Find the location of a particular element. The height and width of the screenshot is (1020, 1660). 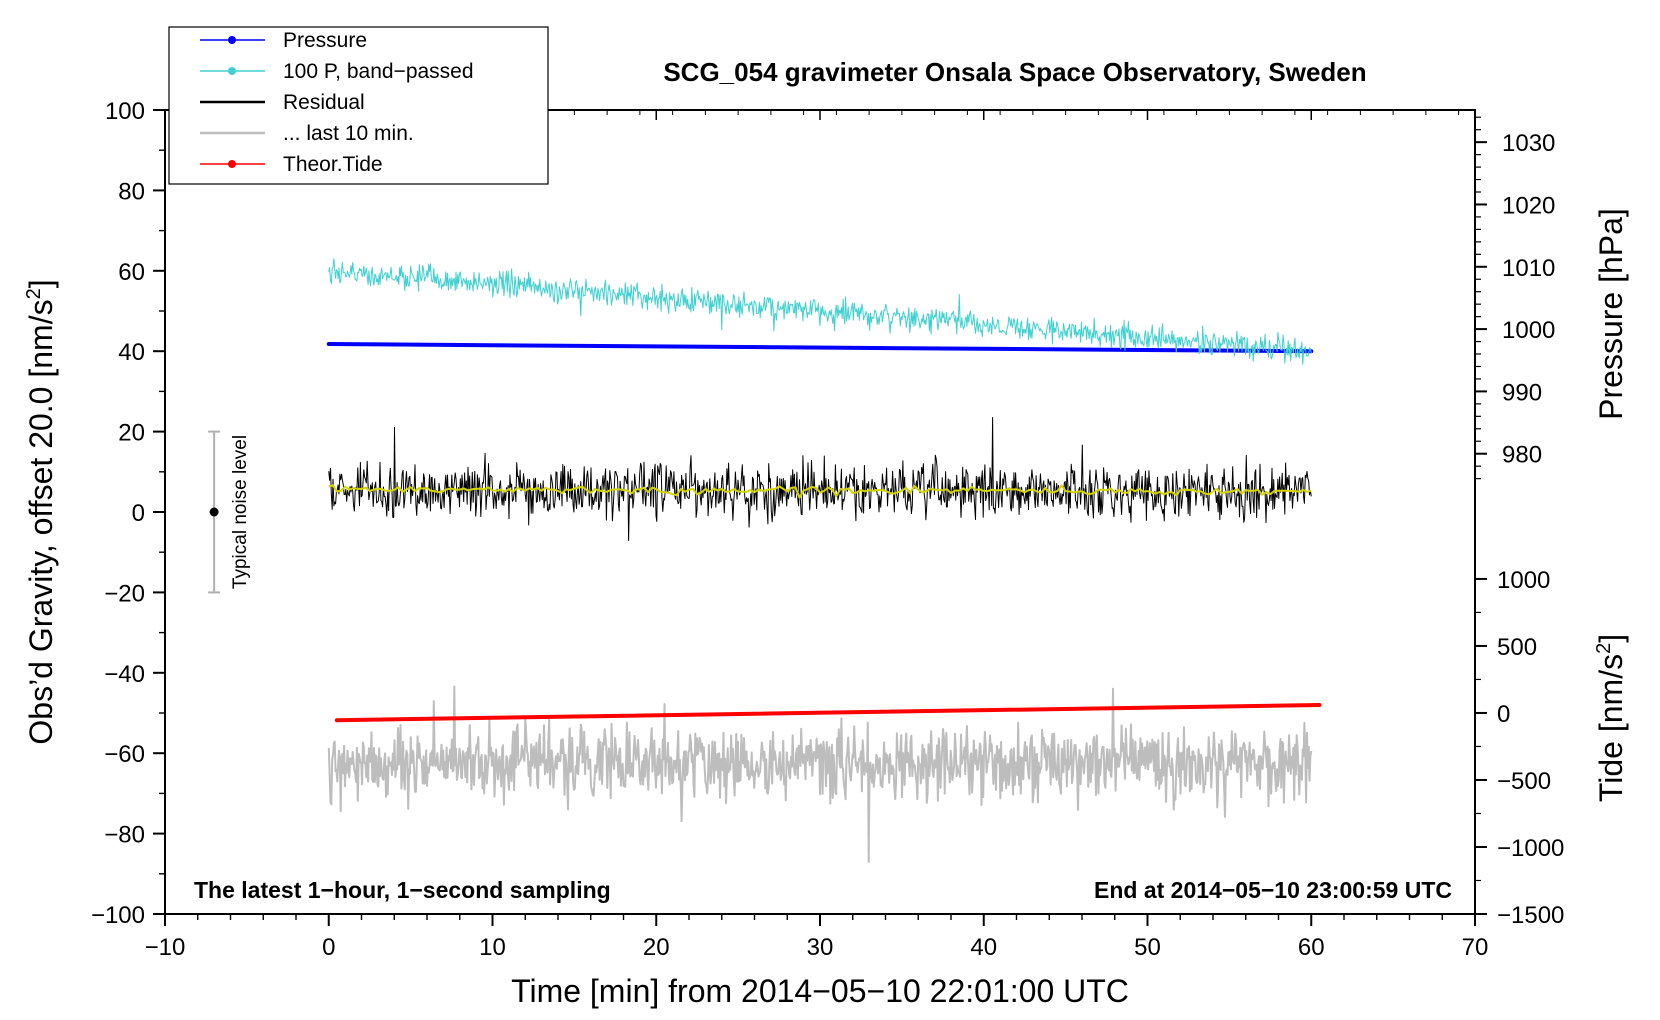

y-axis-gravity: −100 −80 −60 −40 −20 0 20 40 60 80 100 is located at coordinates (128, 513).